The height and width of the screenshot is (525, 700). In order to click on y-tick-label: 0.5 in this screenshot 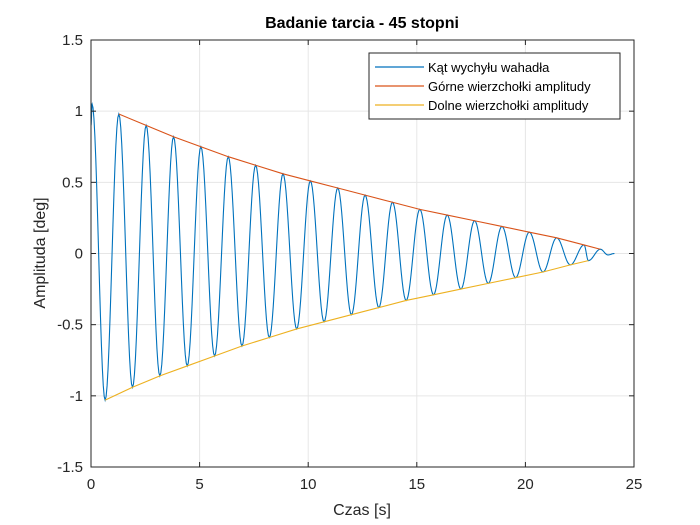, I will do `click(72, 182)`.